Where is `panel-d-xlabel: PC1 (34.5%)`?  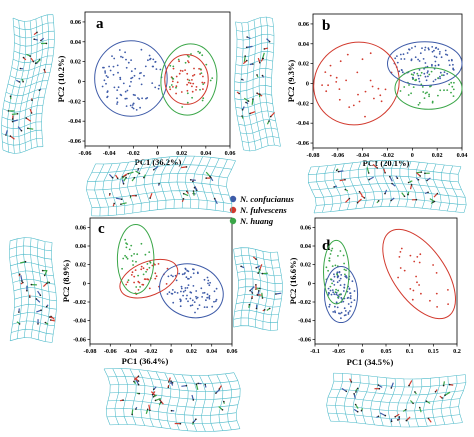 panel-d-xlabel: PC1 (34.5%) is located at coordinates (370, 362).